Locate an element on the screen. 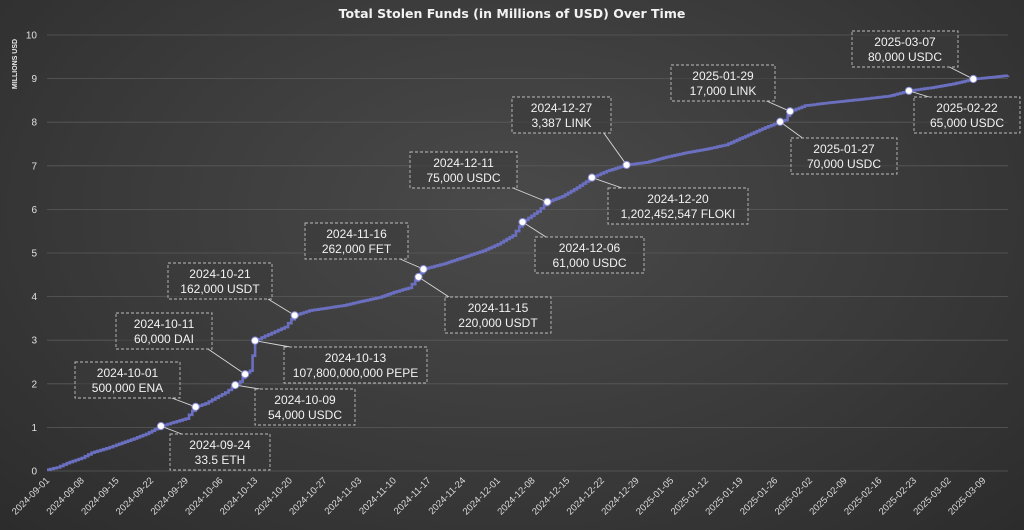  y-tick-label: 5 is located at coordinates (34, 254).